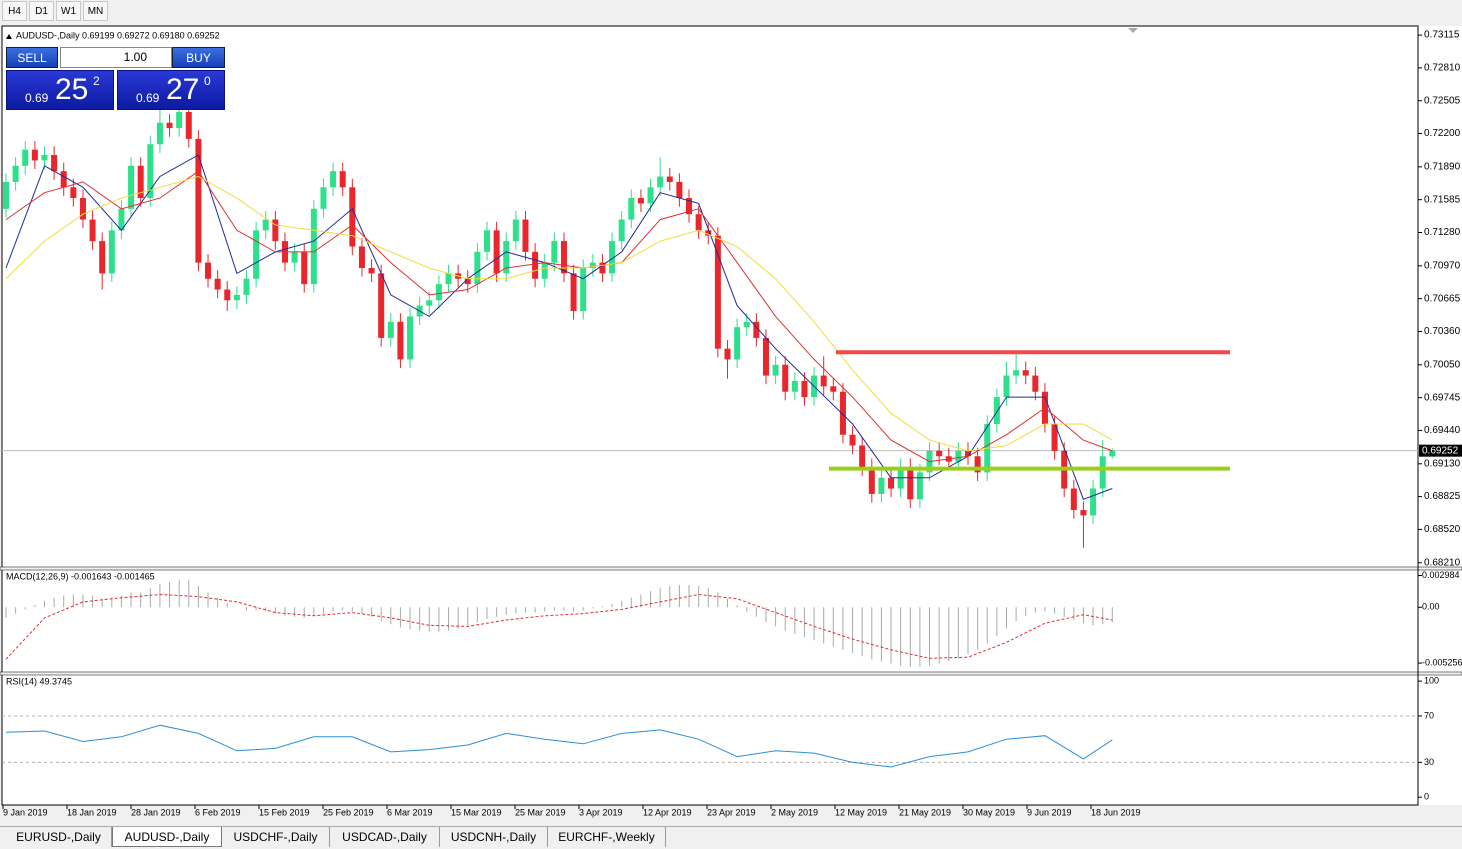  I want to click on shift-marker, so click(1133, 30).